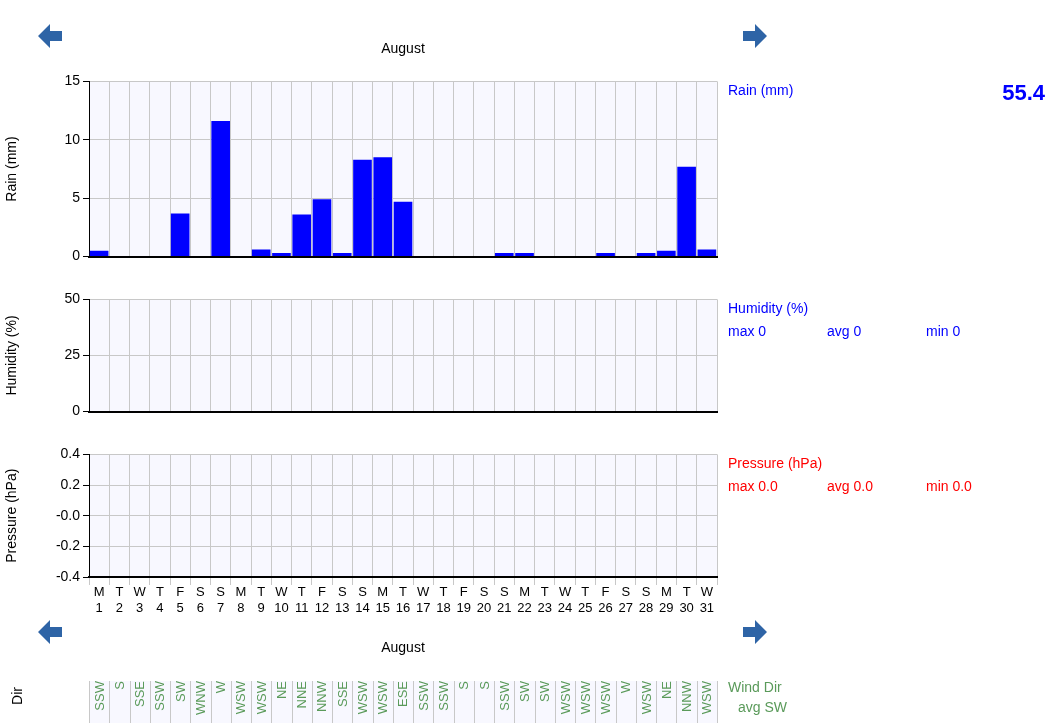  What do you see at coordinates (72, 138) in the screenshot?
I see `y-tick-label: 10` at bounding box center [72, 138].